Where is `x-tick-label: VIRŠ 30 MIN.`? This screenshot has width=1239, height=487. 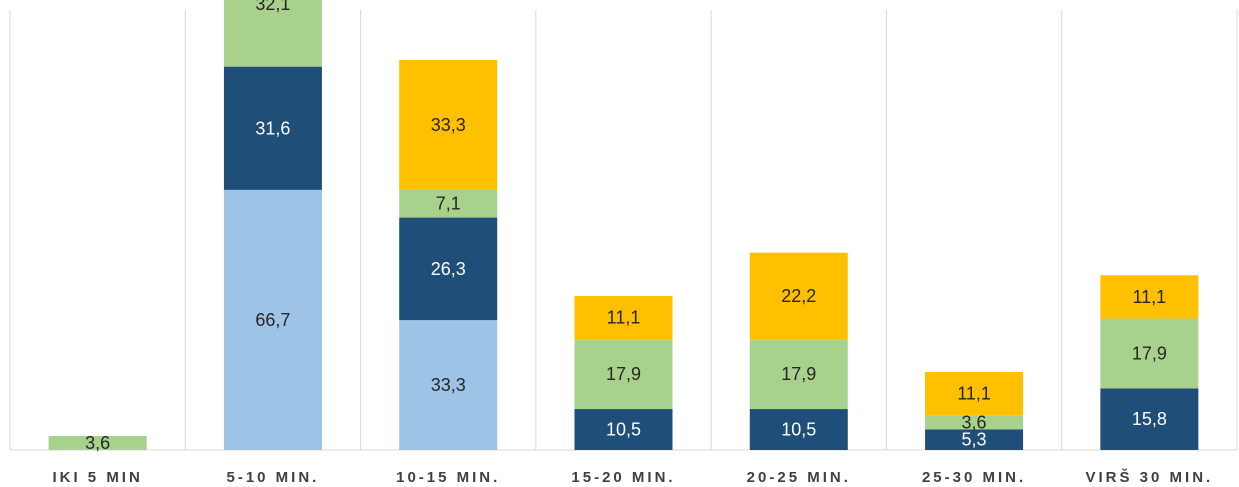
x-tick-label: VIRŠ 30 MIN. is located at coordinates (1150, 477).